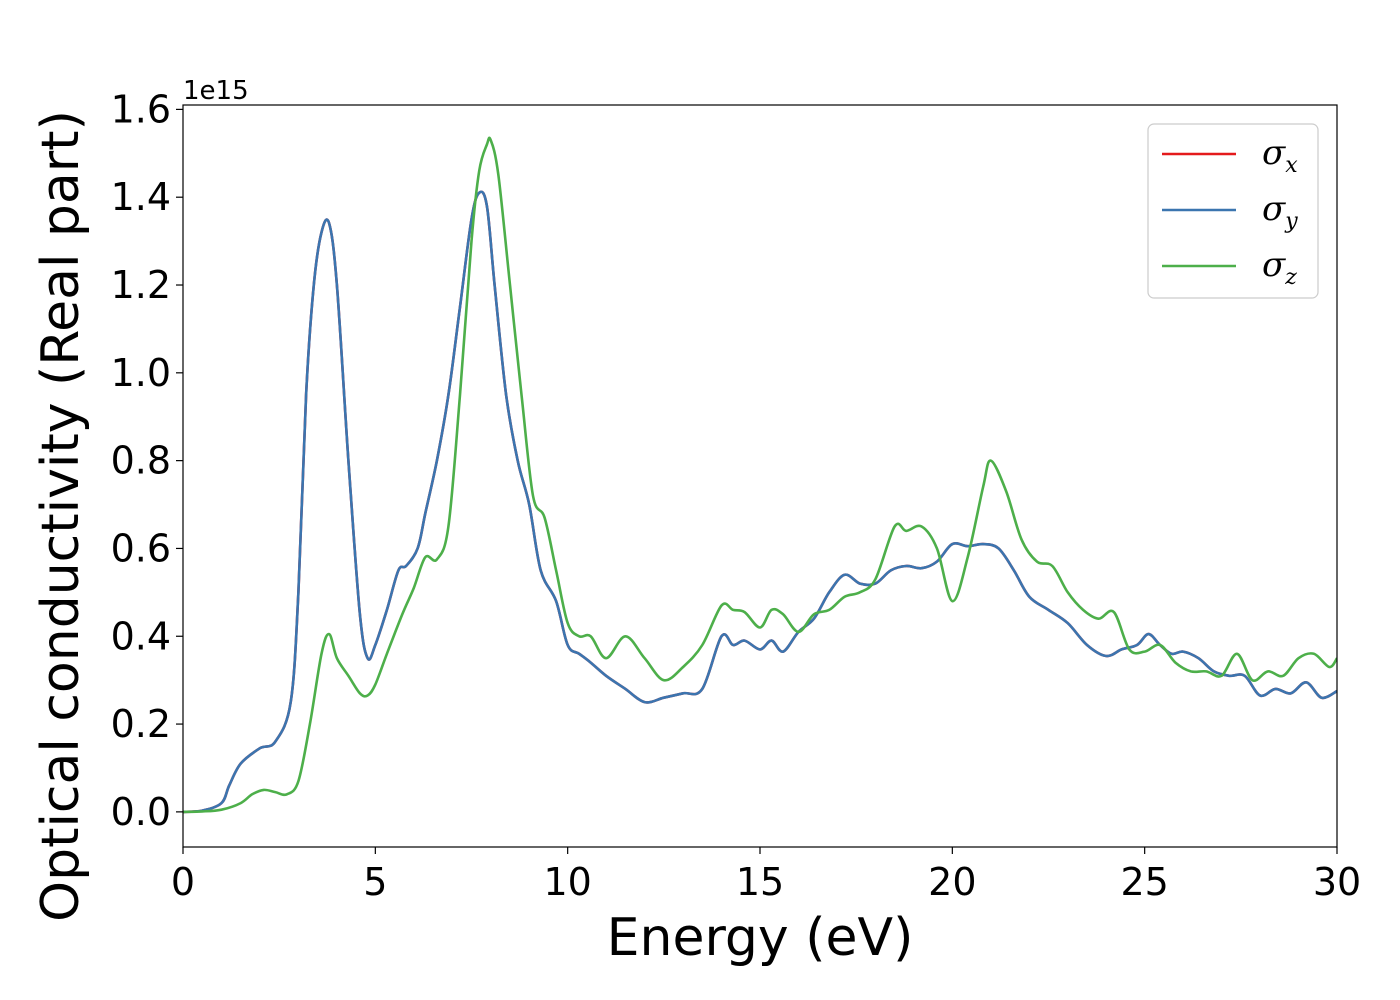 Image resolution: width=1400 pixels, height=1000 pixels. What do you see at coordinates (141, 812) in the screenshot?
I see `y-tick-label: 0.0` at bounding box center [141, 812].